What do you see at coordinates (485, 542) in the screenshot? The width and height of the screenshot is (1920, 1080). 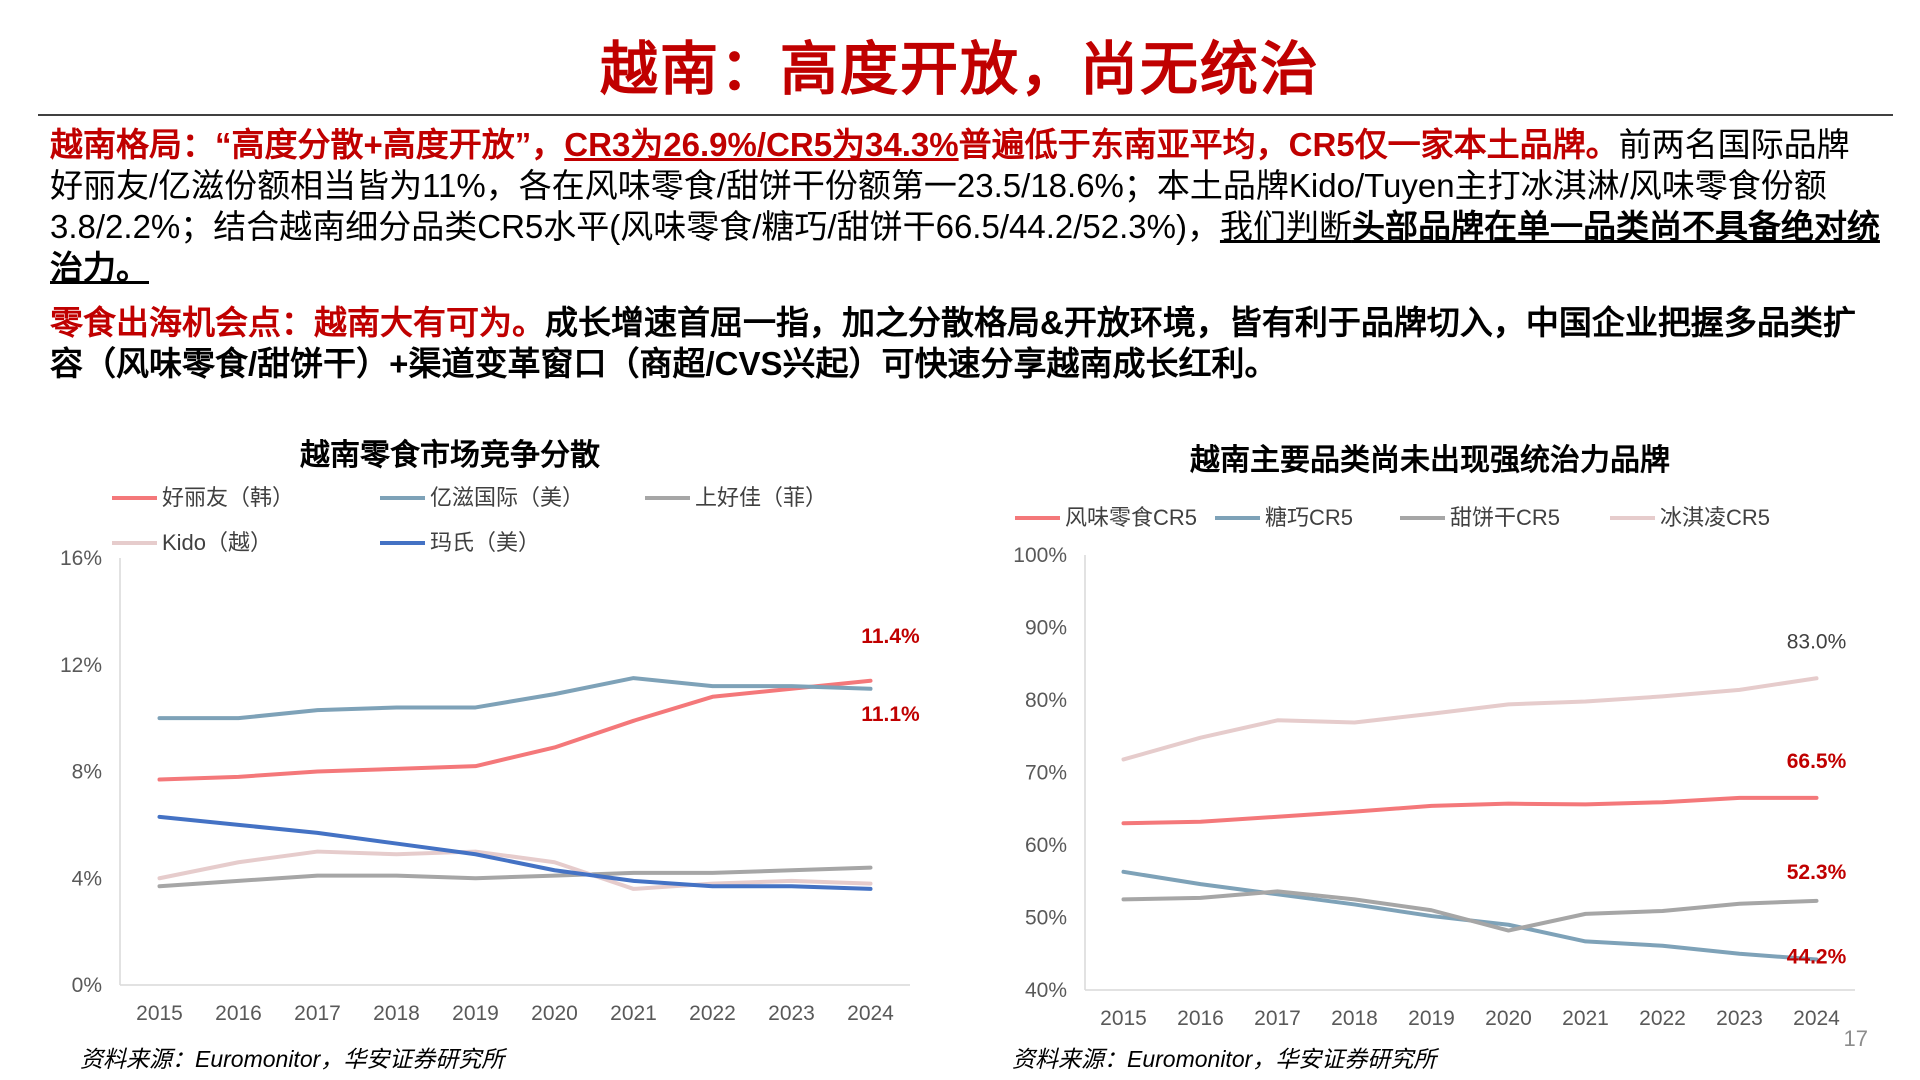 I see `legend-entry: 玛氏（美）` at bounding box center [485, 542].